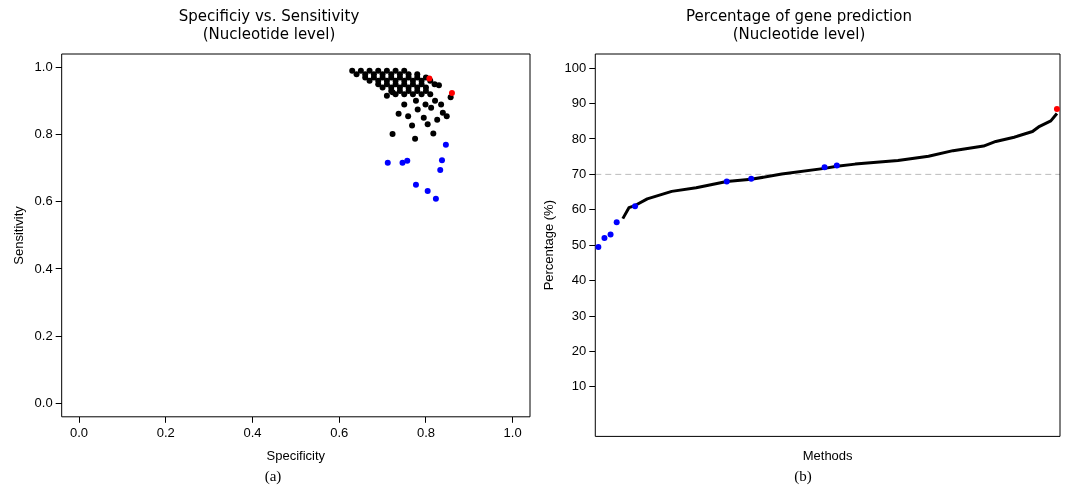 Image resolution: width=1076 pixels, height=503 pixels. What do you see at coordinates (579, 244) in the screenshot?
I see `y-tick-label: 50` at bounding box center [579, 244].